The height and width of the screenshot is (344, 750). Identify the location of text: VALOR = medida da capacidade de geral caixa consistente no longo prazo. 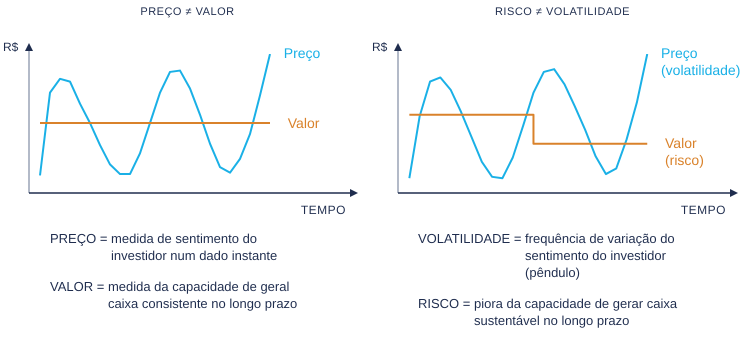
(174, 295).